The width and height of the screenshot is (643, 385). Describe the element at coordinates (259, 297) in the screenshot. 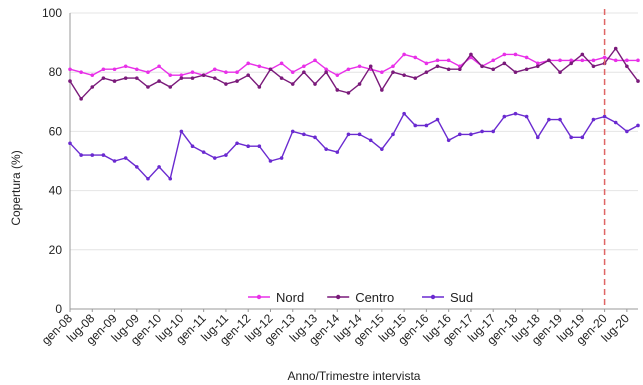

I see `legend-marker-nord` at that location.